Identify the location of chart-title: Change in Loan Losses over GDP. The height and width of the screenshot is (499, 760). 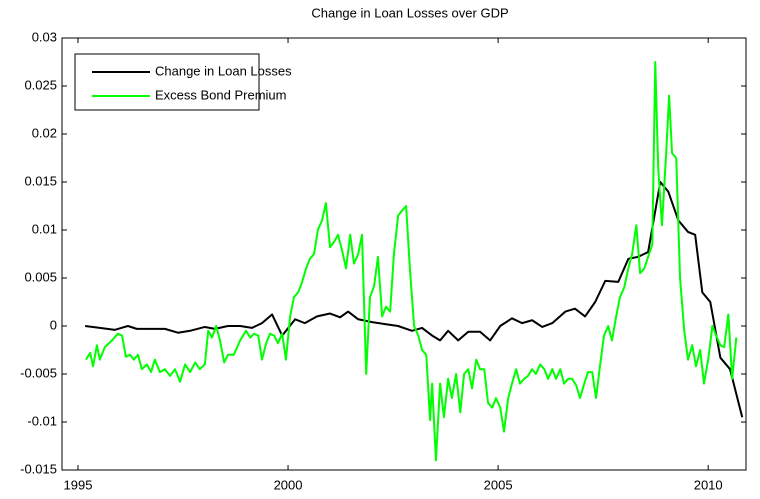
(409, 12).